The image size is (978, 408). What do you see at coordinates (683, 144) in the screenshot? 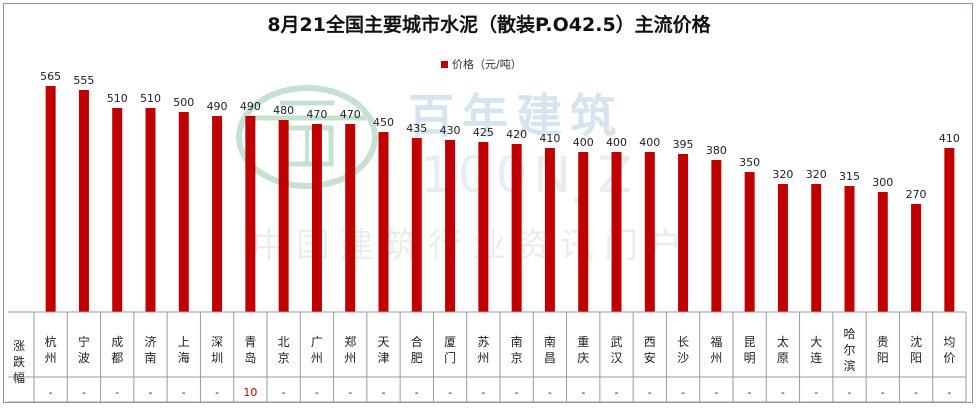
I see `bar-value-label: 395` at bounding box center [683, 144].